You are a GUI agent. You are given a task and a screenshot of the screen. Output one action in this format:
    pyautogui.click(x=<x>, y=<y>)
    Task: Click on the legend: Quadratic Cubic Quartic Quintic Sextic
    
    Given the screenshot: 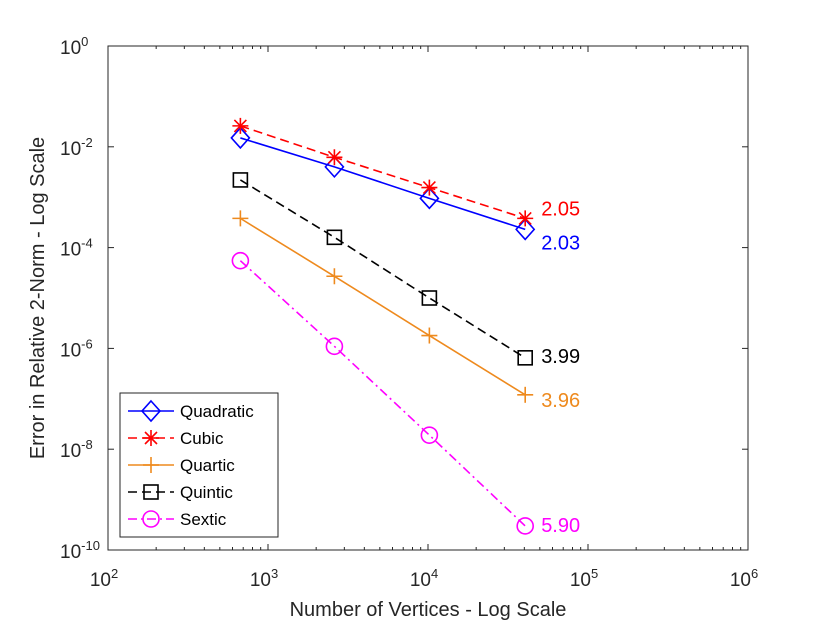 What is the action you would take?
    pyautogui.click(x=199, y=465)
    